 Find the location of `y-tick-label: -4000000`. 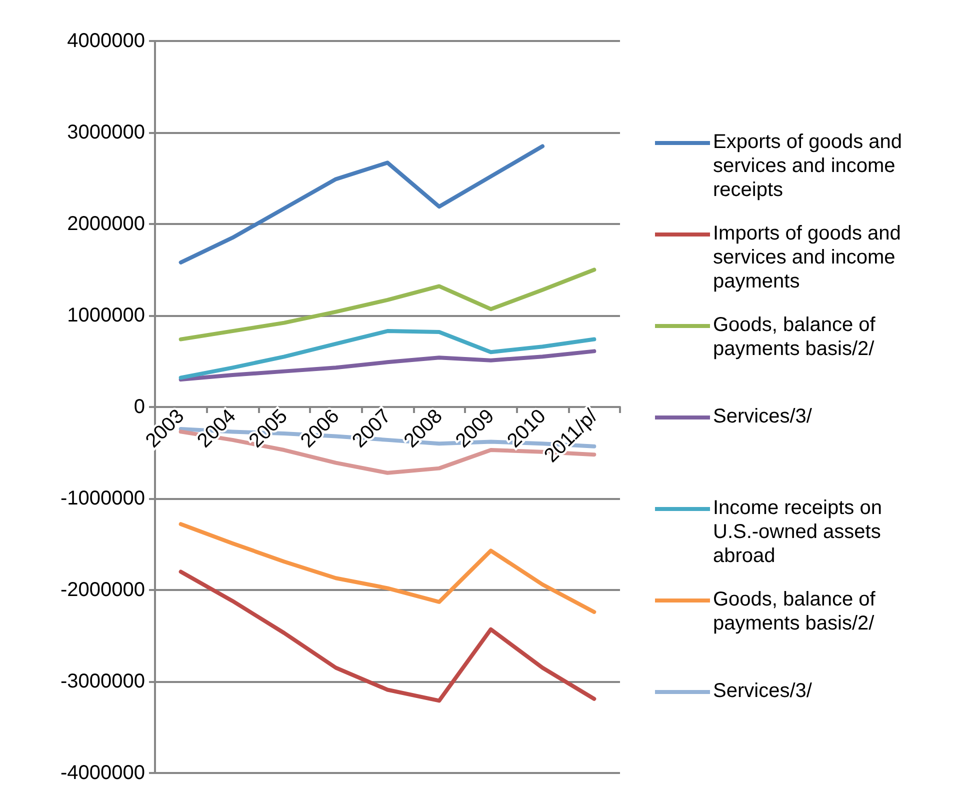

y-tick-label: -4000000 is located at coordinates (102, 773).